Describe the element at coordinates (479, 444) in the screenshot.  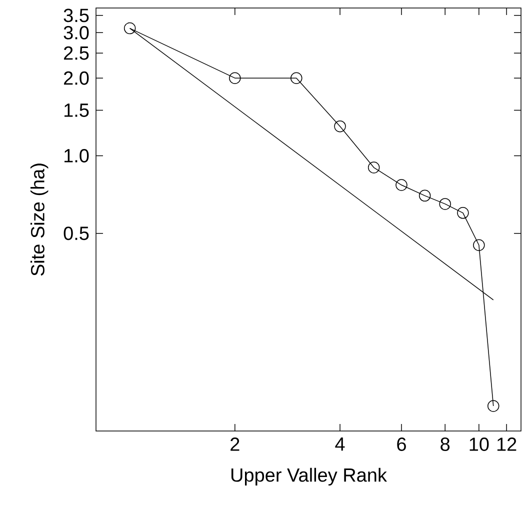
I see `x-tick-label: 10` at that location.